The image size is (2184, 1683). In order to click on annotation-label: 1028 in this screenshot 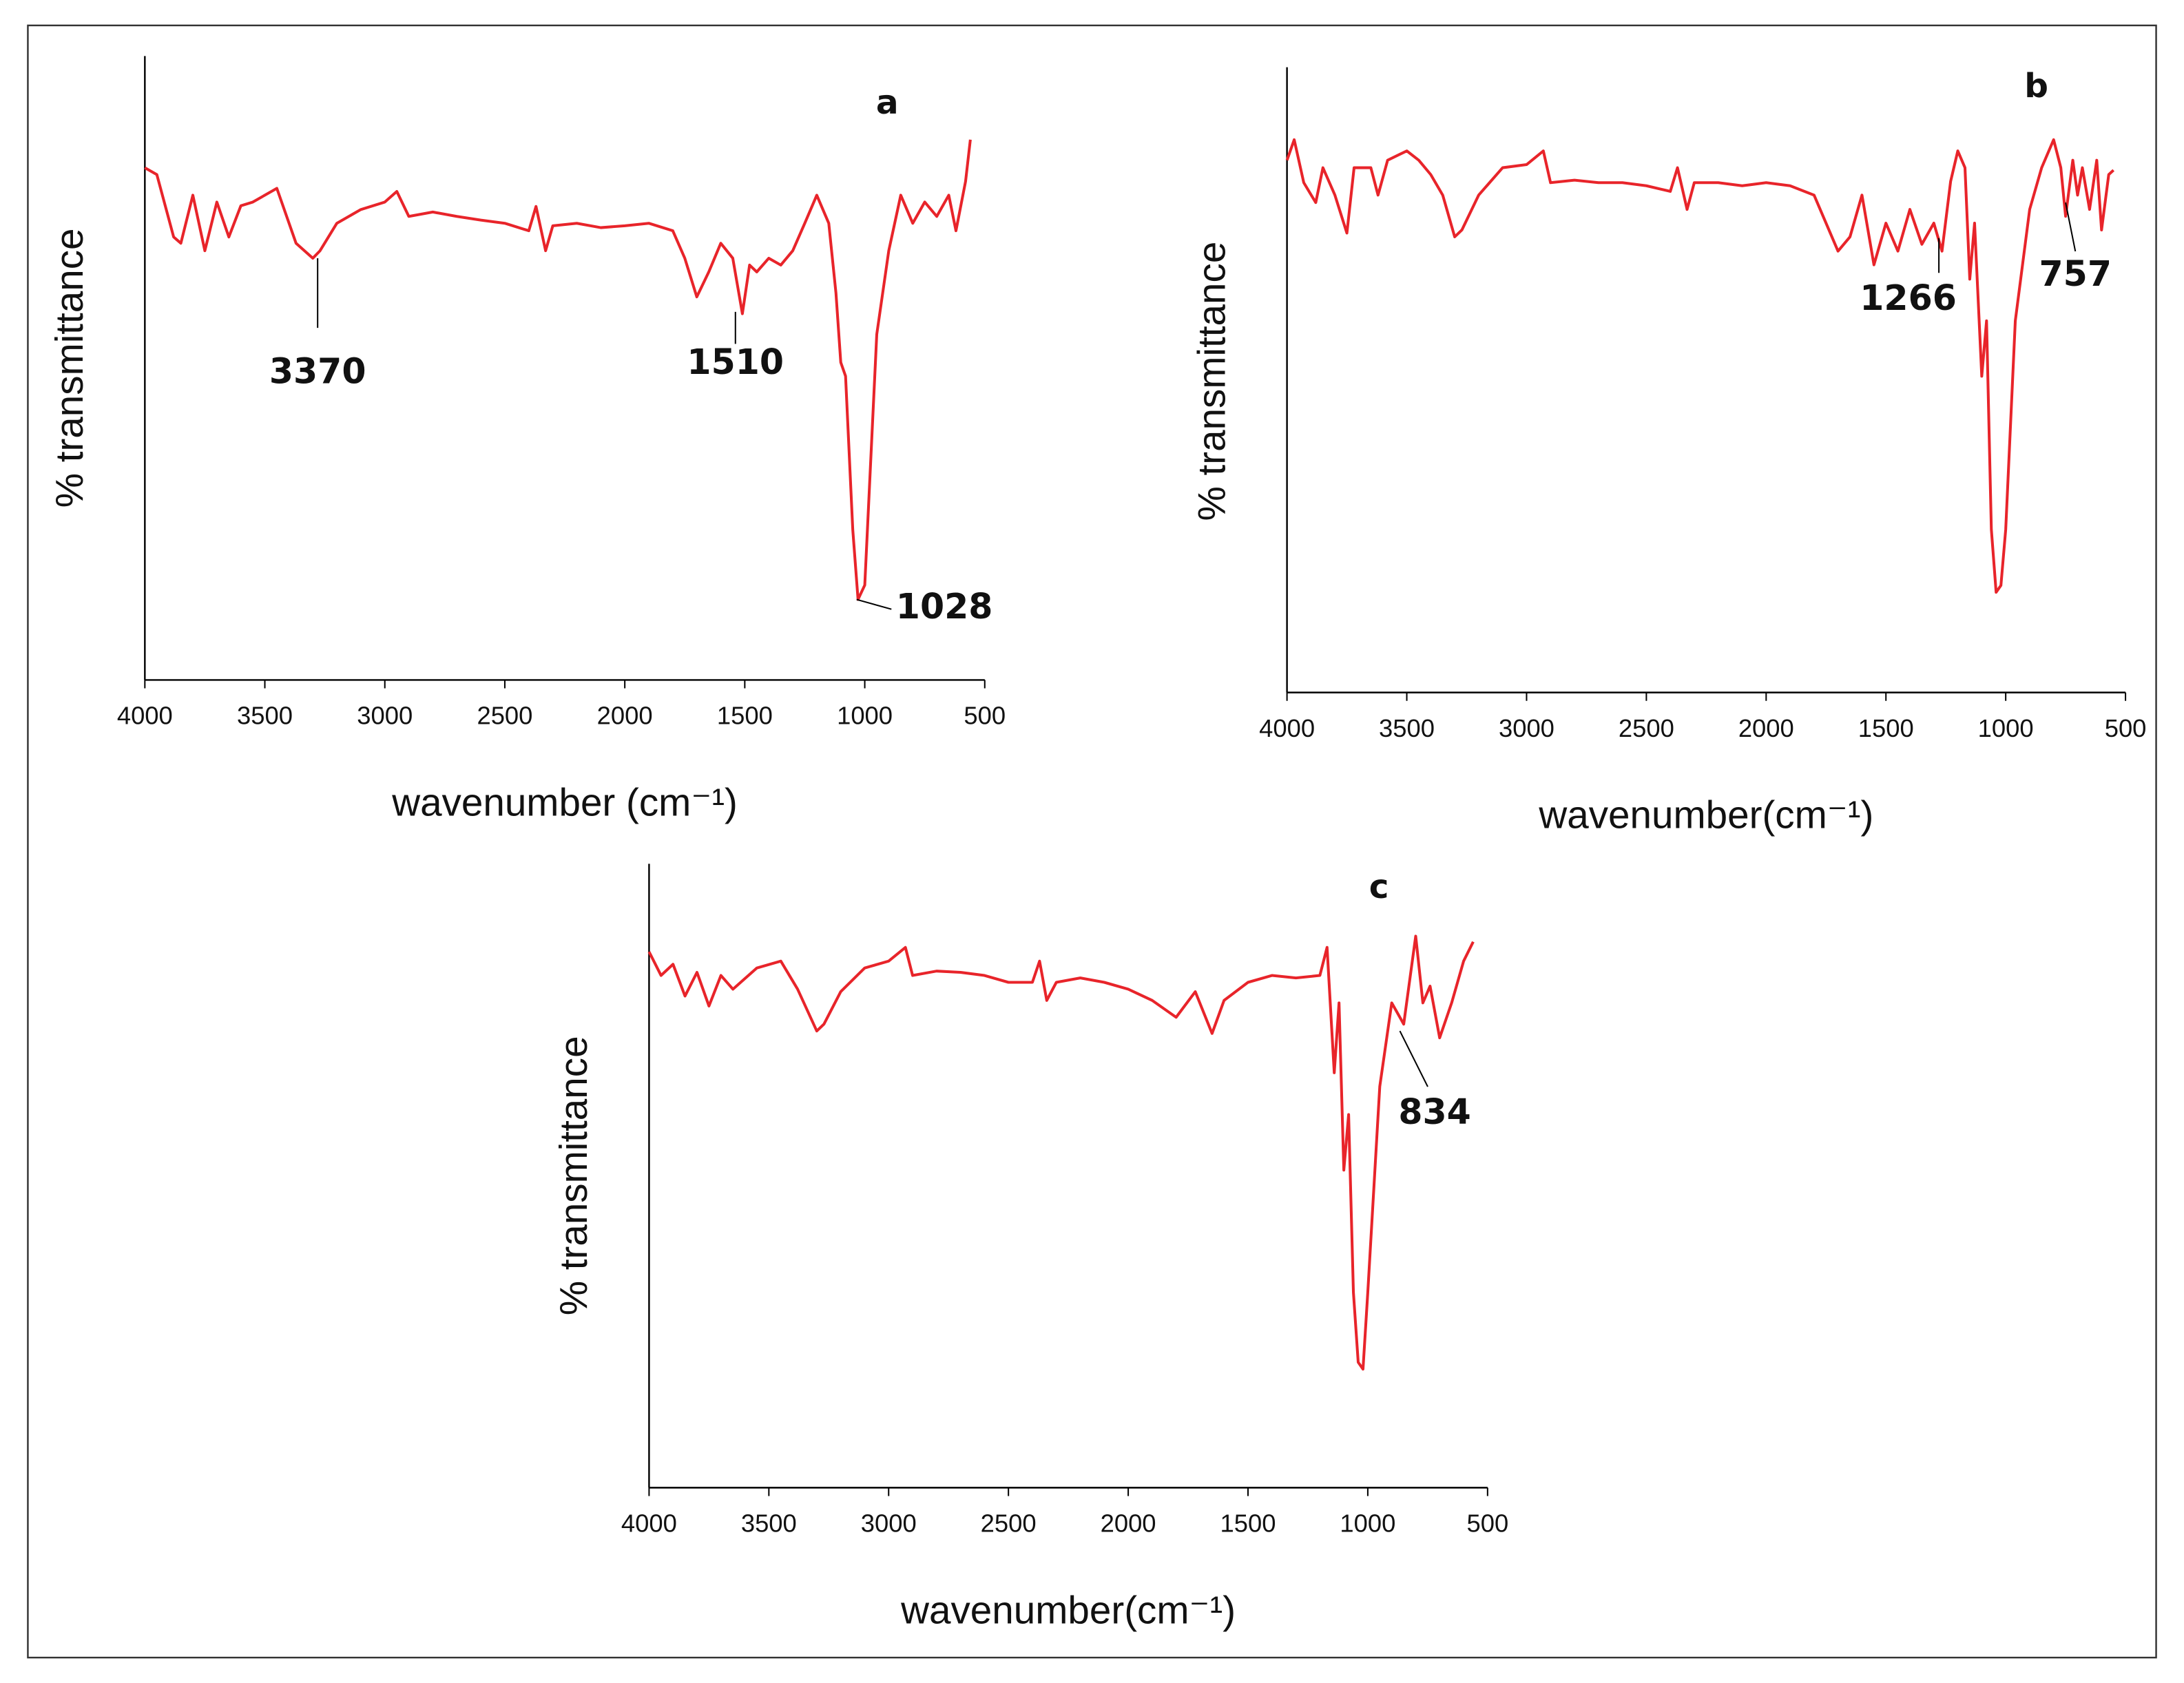, I will do `click(944, 606)`.